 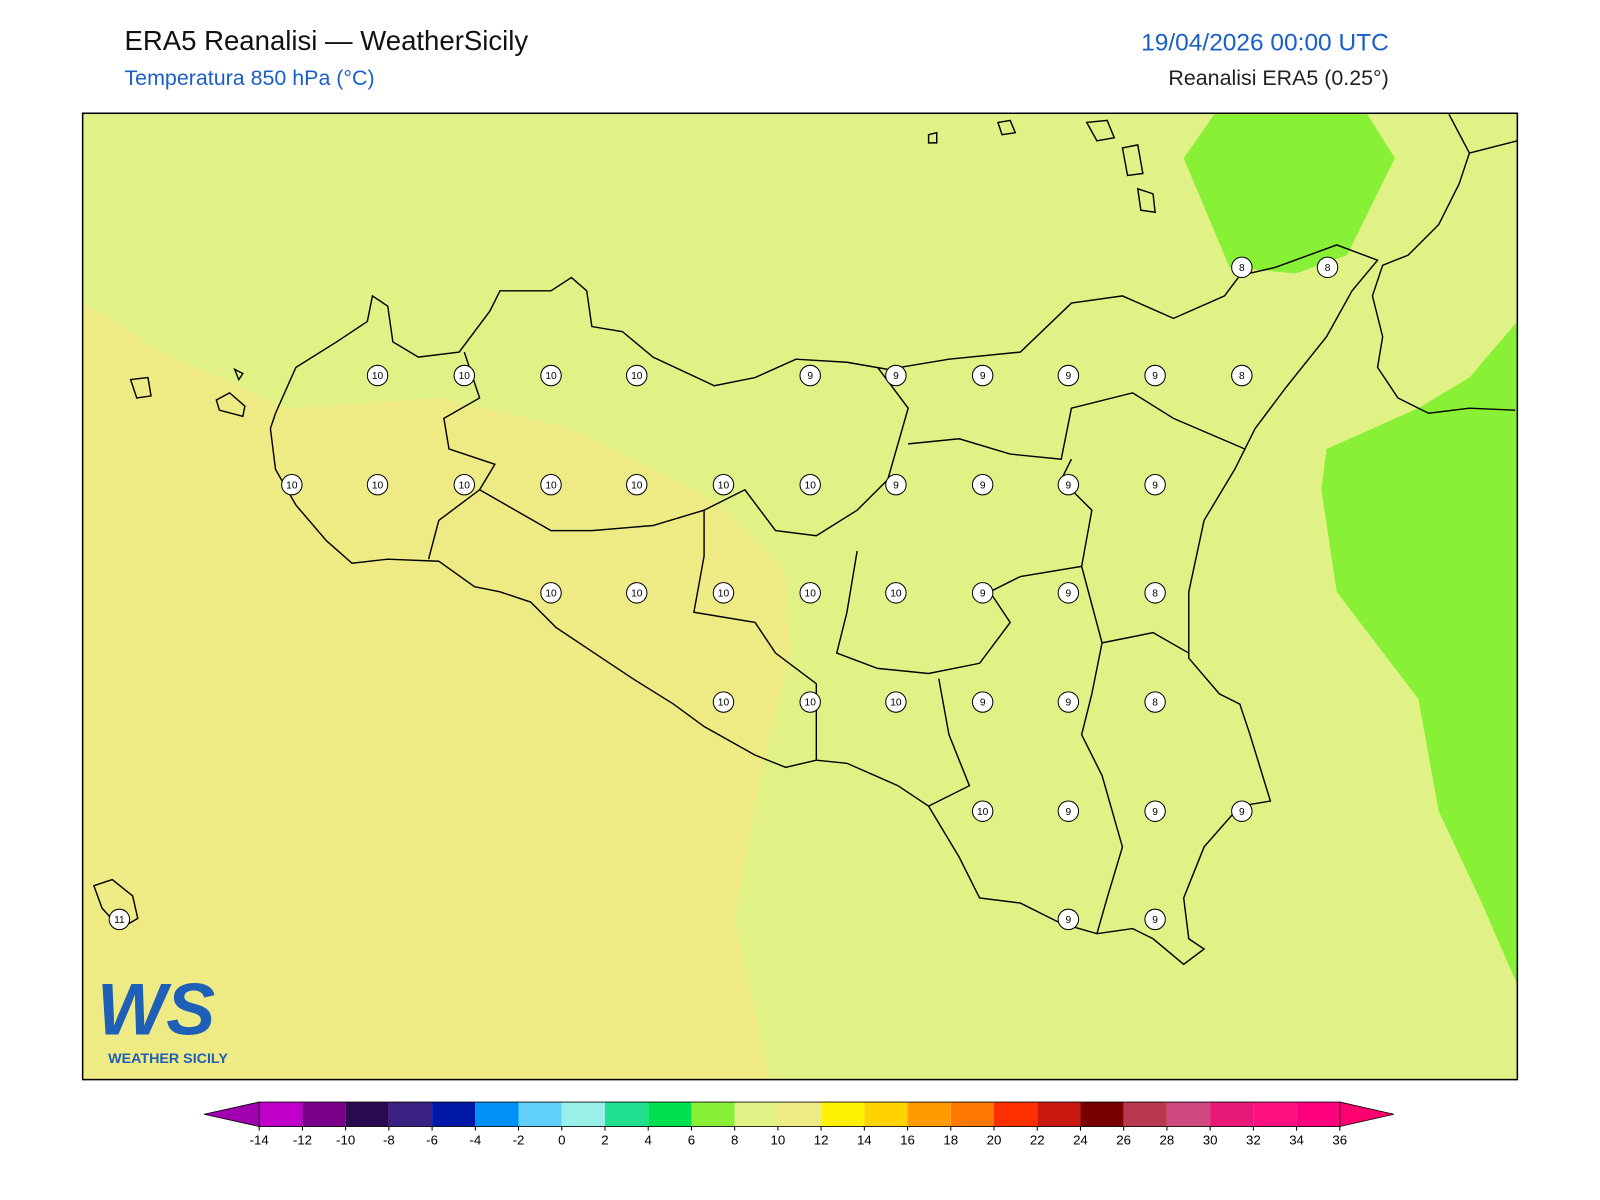 I want to click on colorbar-tick-label: 26, so click(x=1123, y=1139).